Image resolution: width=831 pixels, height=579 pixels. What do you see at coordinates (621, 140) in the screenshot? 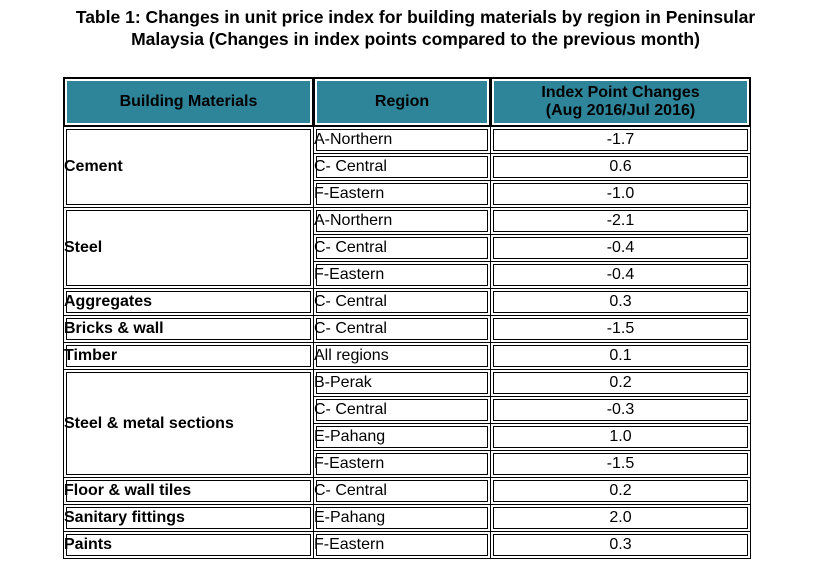
I see `index-change-cell: -1.7` at bounding box center [621, 140].